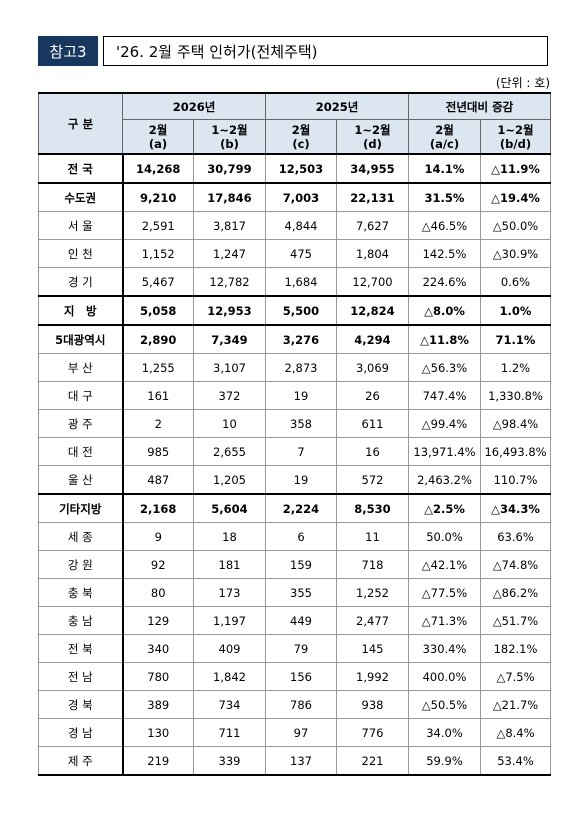 This screenshot has height=828, width=588. I want to click on cell: 330.4%, so click(444, 648).